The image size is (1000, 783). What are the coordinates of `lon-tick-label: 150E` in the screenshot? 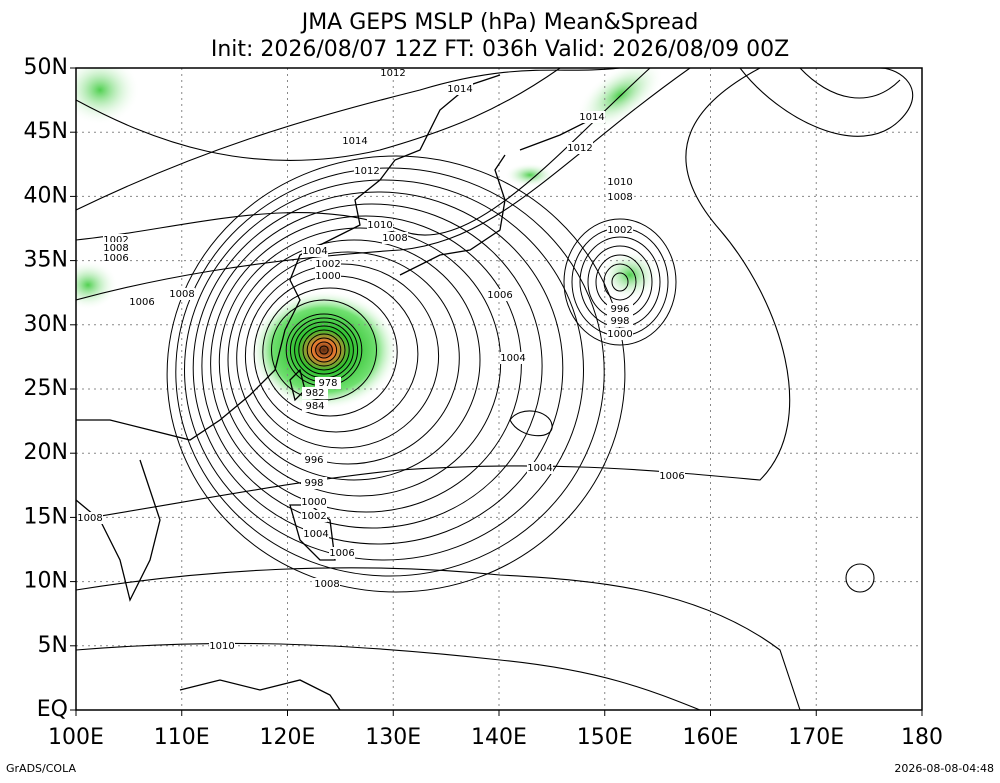 It's located at (605, 737).